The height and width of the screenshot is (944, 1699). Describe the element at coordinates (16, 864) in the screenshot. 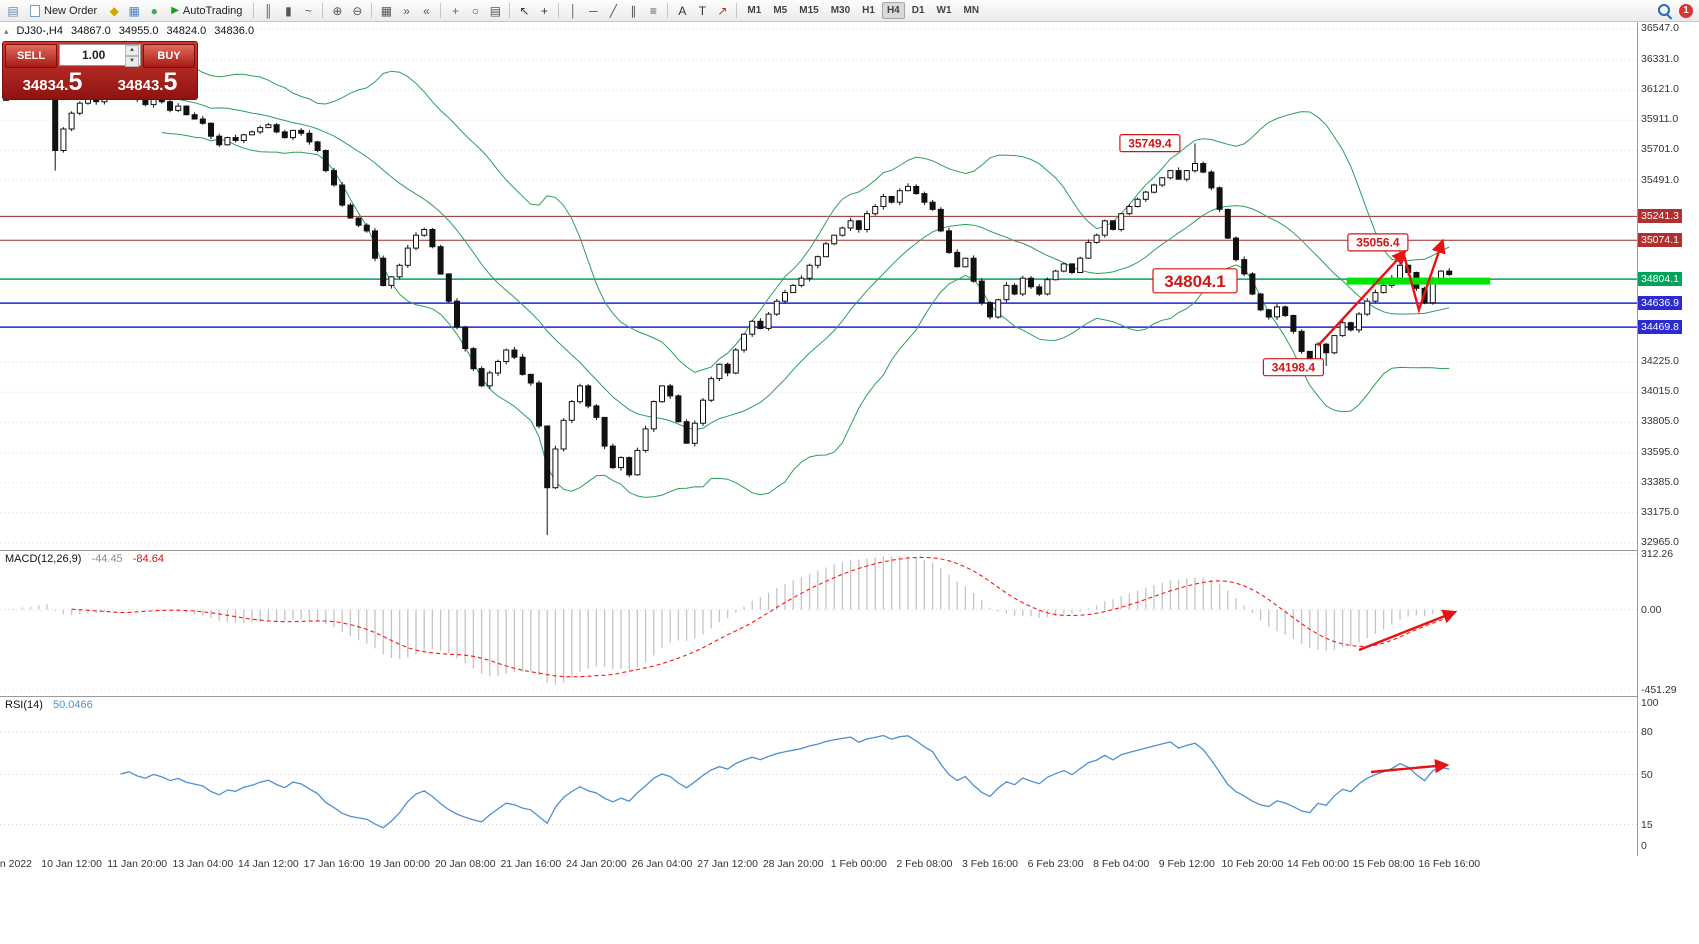

I see `time-axis-label: 6 Jan 2022` at that location.